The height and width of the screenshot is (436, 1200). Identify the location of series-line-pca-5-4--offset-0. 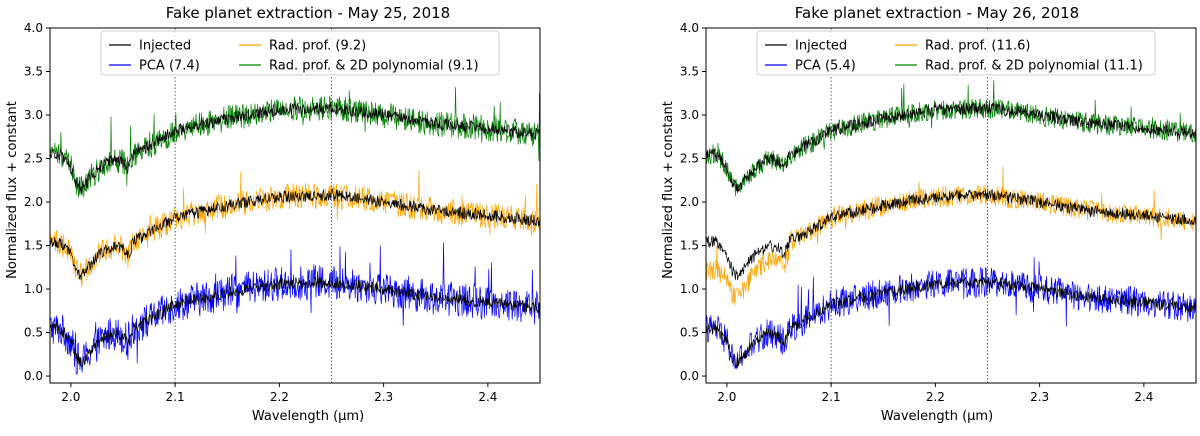
(951, 313).